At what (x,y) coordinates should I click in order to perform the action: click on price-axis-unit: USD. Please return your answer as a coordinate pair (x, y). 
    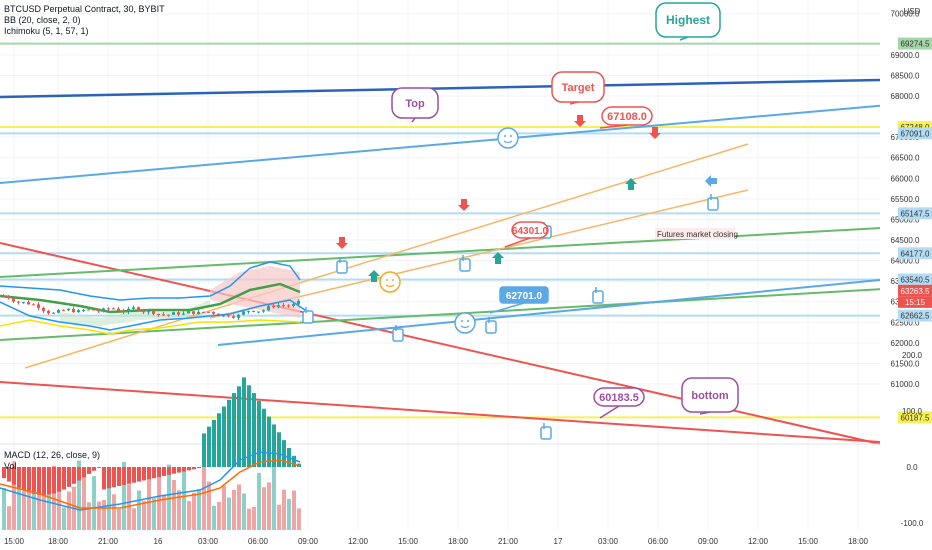
    Looking at the image, I should click on (912, 11).